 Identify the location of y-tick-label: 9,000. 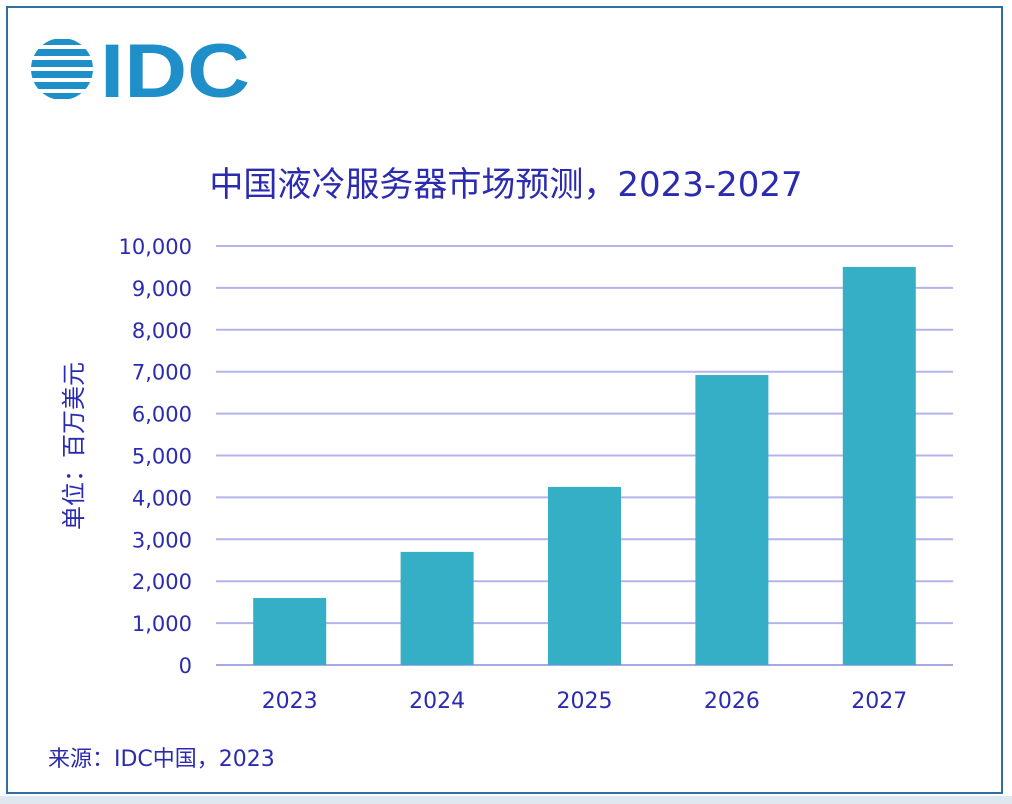
(162, 289).